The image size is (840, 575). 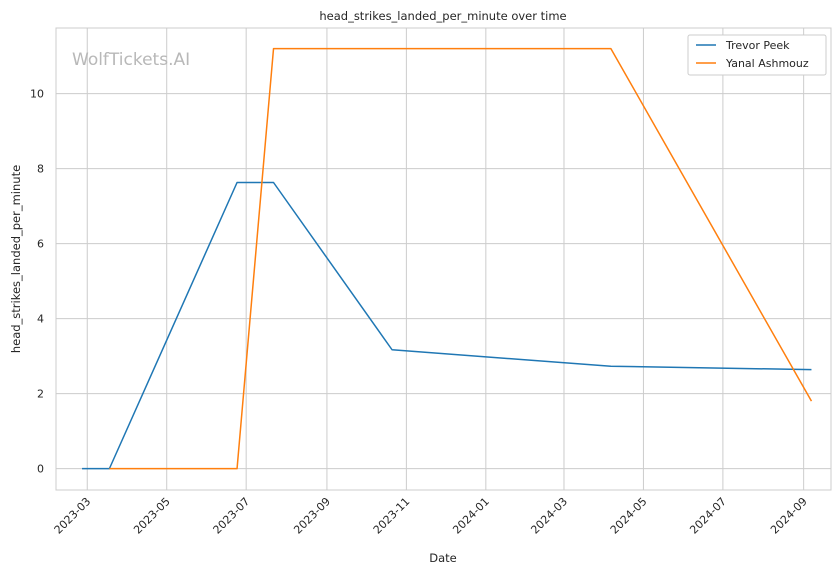 I want to click on legend-label: Trevor Peek, so click(x=757, y=45).